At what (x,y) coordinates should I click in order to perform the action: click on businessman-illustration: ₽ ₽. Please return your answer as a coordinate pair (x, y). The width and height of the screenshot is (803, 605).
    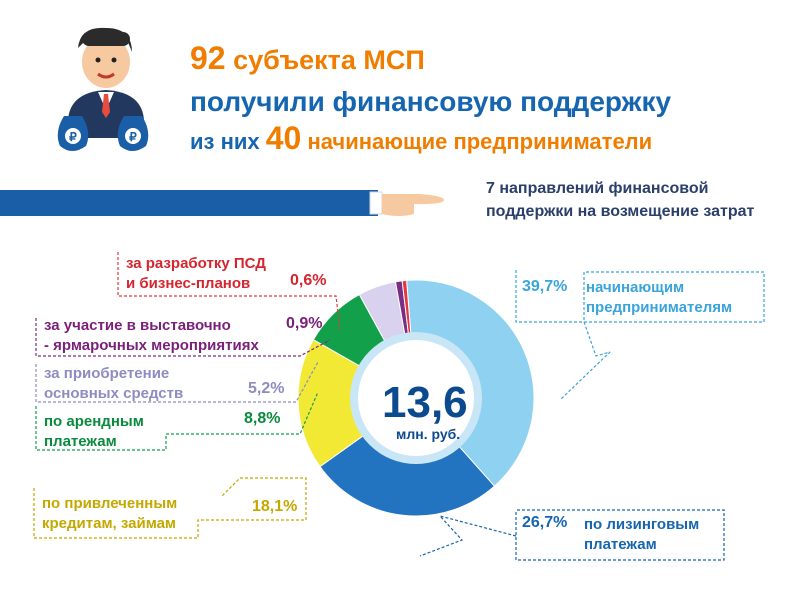
    Looking at the image, I should click on (103, 89).